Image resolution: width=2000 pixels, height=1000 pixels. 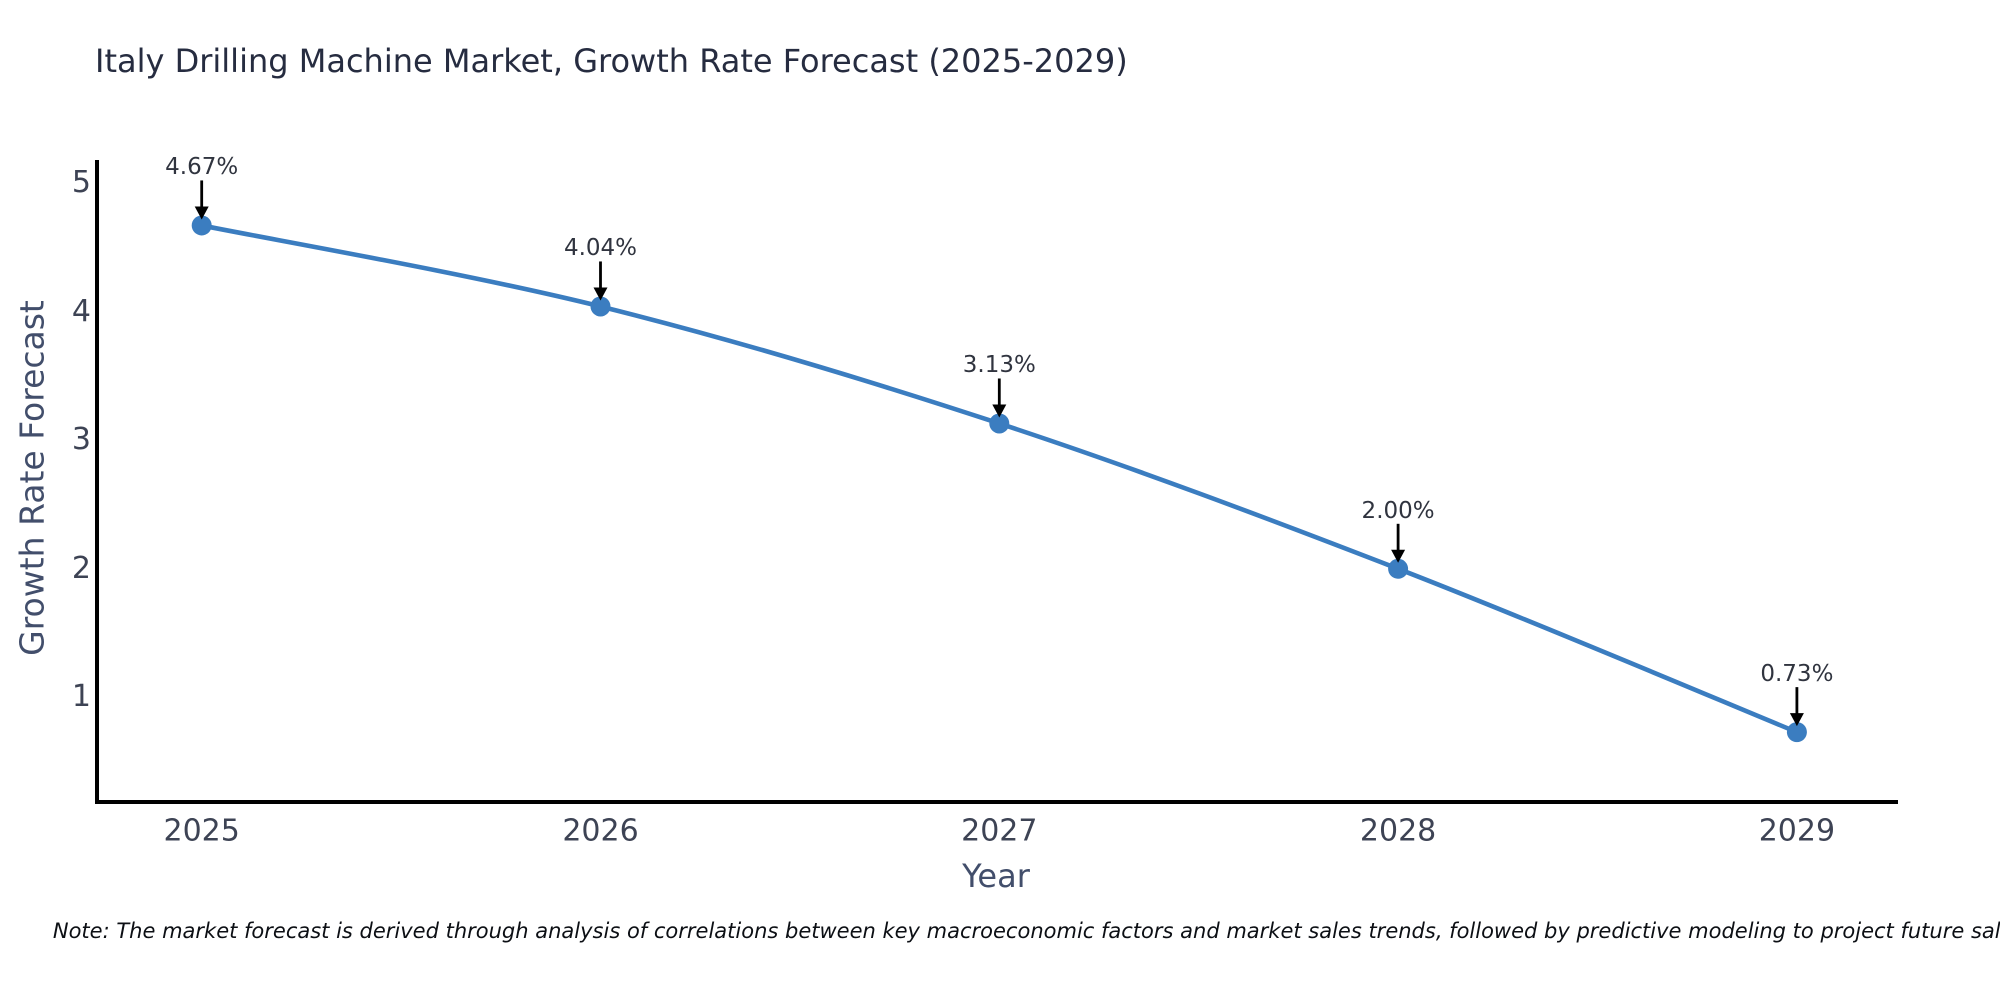 What do you see at coordinates (1797, 831) in the screenshot?
I see `x-tick-label: 2029` at bounding box center [1797, 831].